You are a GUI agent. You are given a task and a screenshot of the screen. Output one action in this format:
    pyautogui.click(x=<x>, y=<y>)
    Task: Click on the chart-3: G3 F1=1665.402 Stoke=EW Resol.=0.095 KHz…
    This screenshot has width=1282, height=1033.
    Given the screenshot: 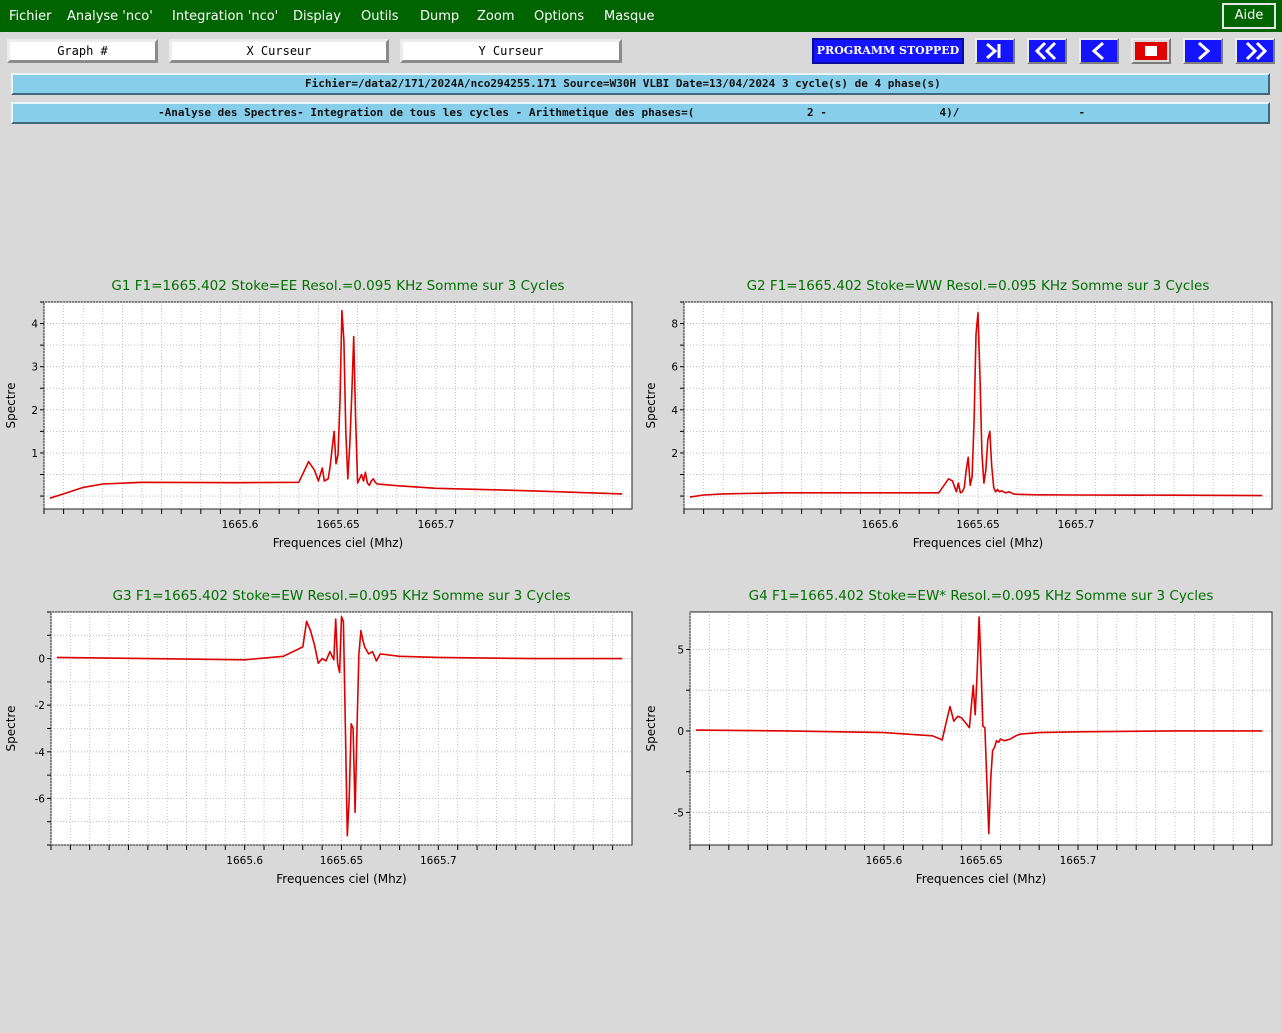 What is the action you would take?
    pyautogui.click(x=318, y=737)
    